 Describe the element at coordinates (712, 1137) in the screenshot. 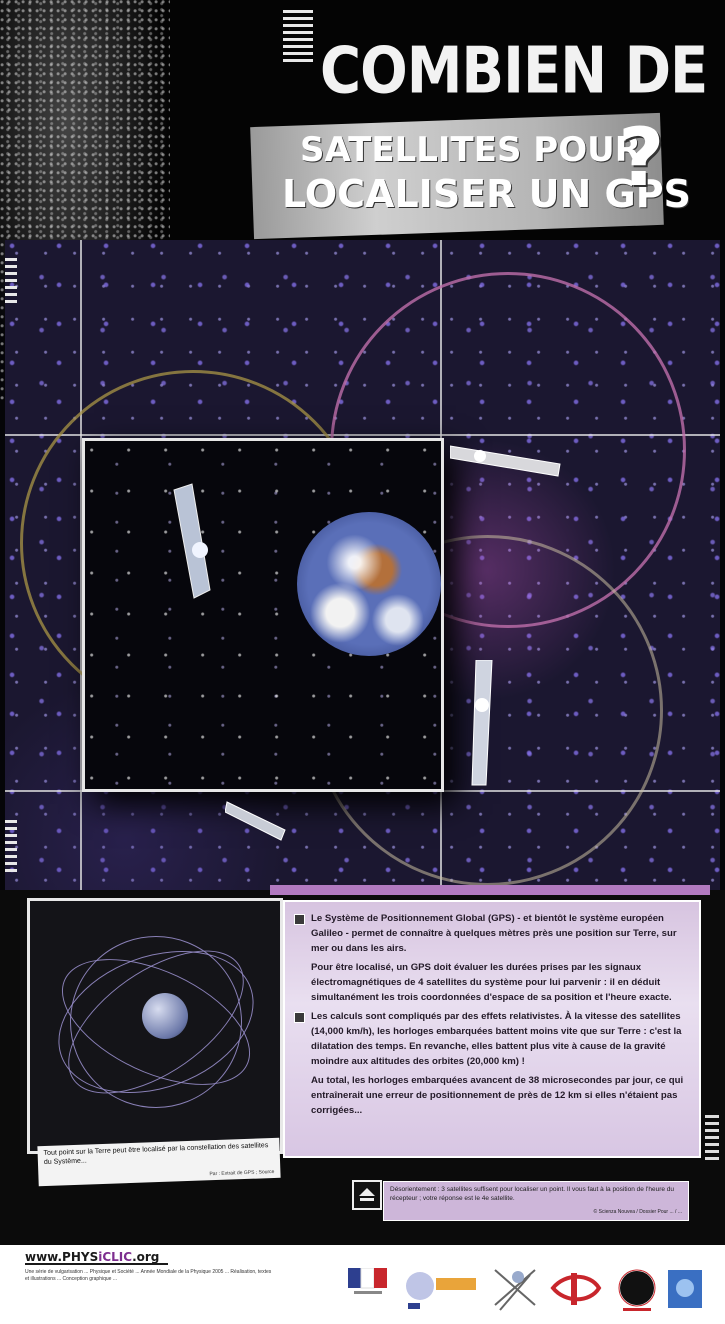

I see `tick-marks-right` at that location.